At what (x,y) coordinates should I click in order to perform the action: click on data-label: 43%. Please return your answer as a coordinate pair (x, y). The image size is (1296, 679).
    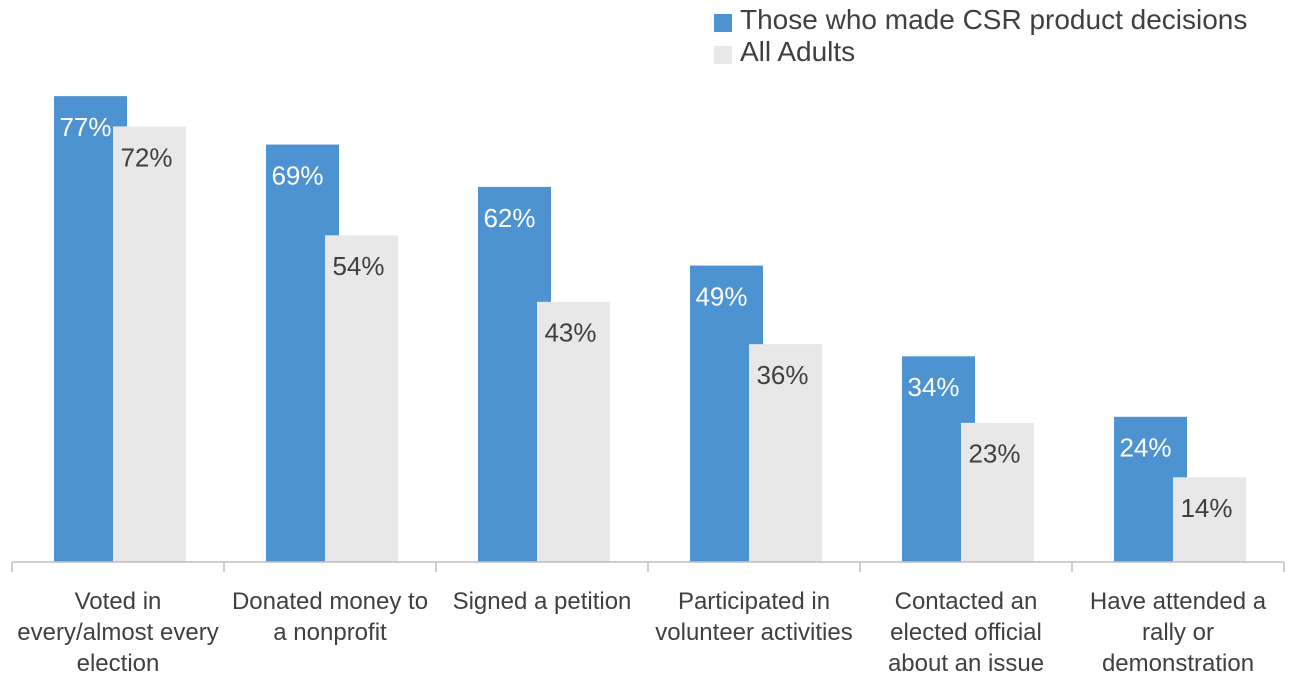
    Looking at the image, I should click on (570, 333).